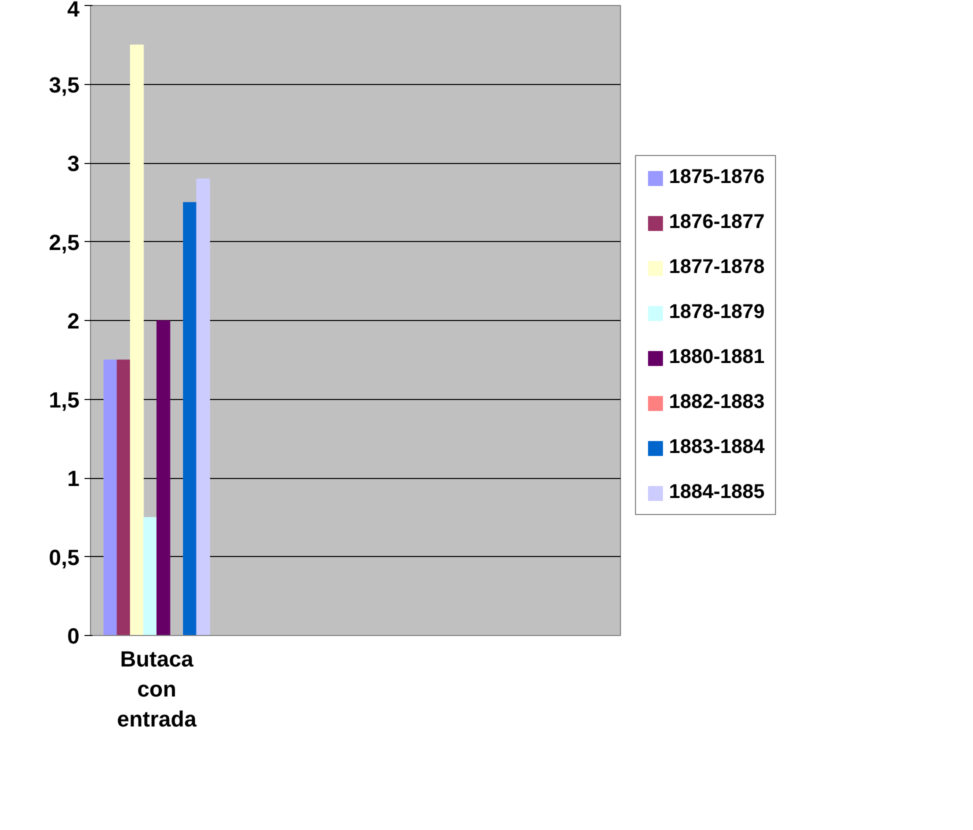 This screenshot has width=973, height=830. Describe the element at coordinates (717, 222) in the screenshot. I see `legend-label: 1876-1877` at that location.